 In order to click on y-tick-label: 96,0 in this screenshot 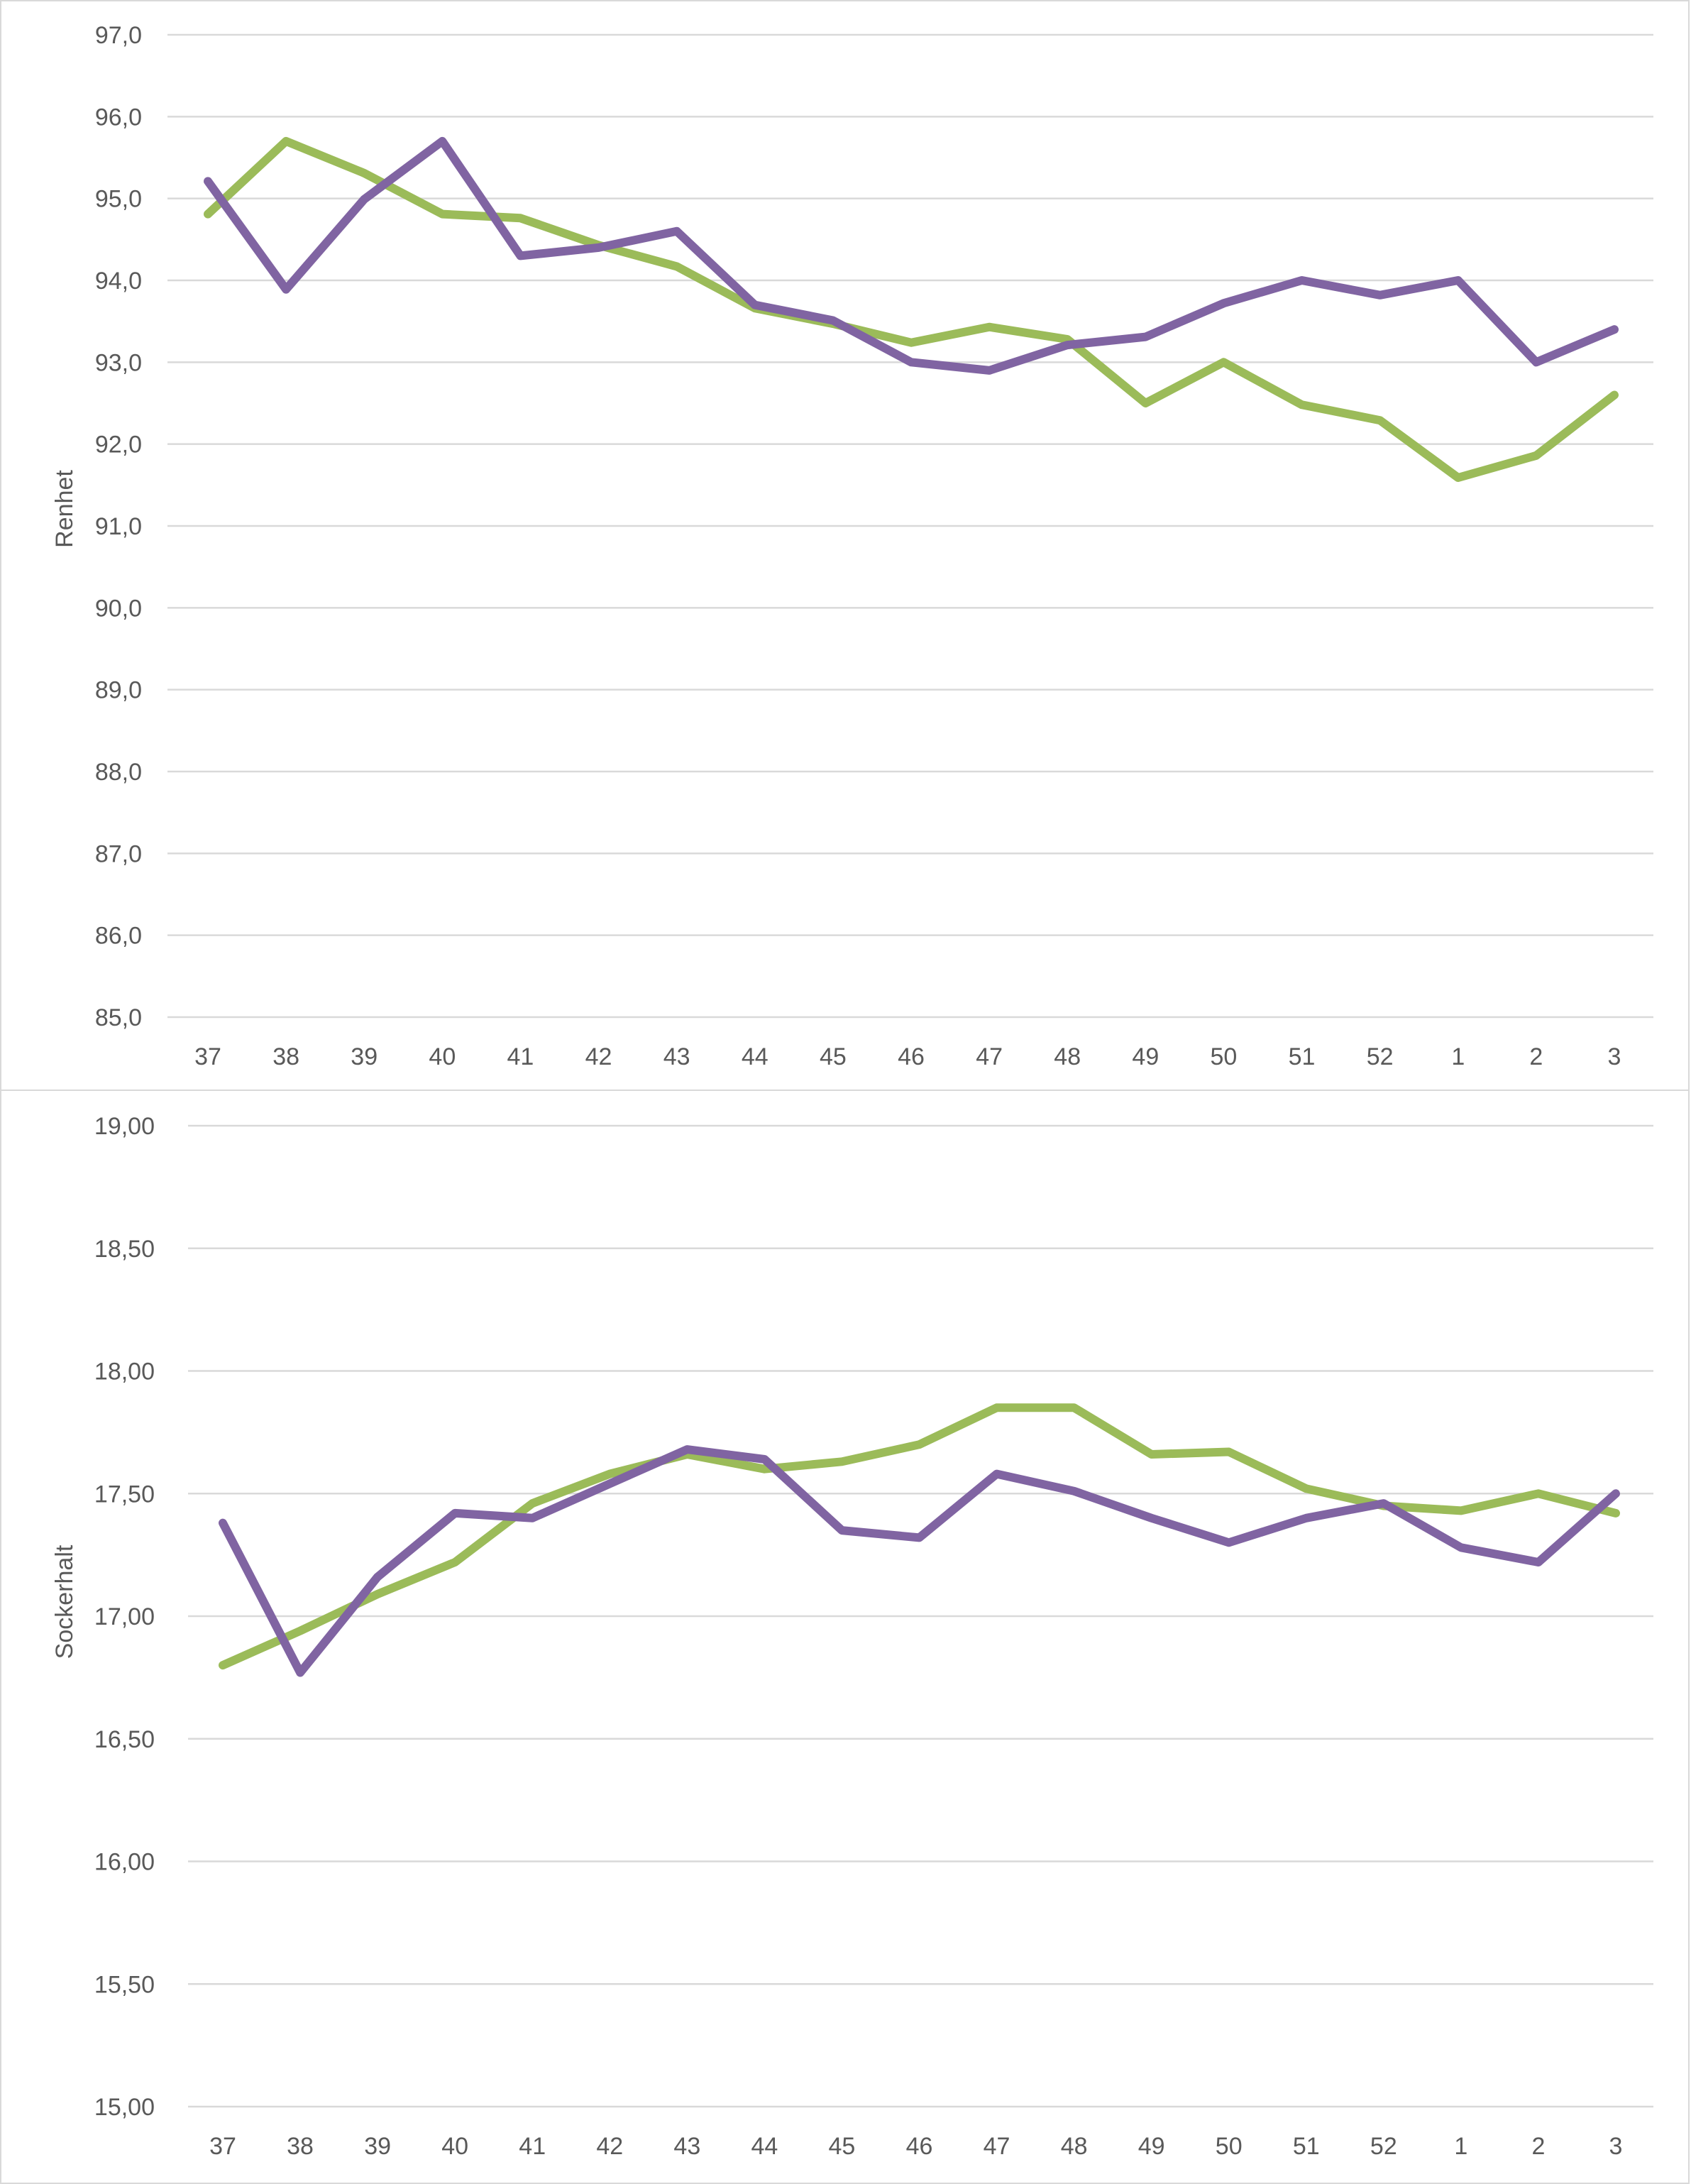, I will do `click(119, 118)`.